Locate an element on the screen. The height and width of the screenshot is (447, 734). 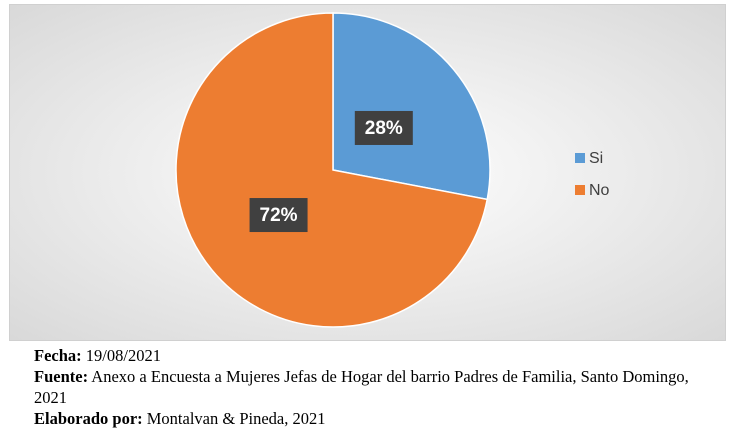
label: Fecha: is located at coordinates (58, 355).